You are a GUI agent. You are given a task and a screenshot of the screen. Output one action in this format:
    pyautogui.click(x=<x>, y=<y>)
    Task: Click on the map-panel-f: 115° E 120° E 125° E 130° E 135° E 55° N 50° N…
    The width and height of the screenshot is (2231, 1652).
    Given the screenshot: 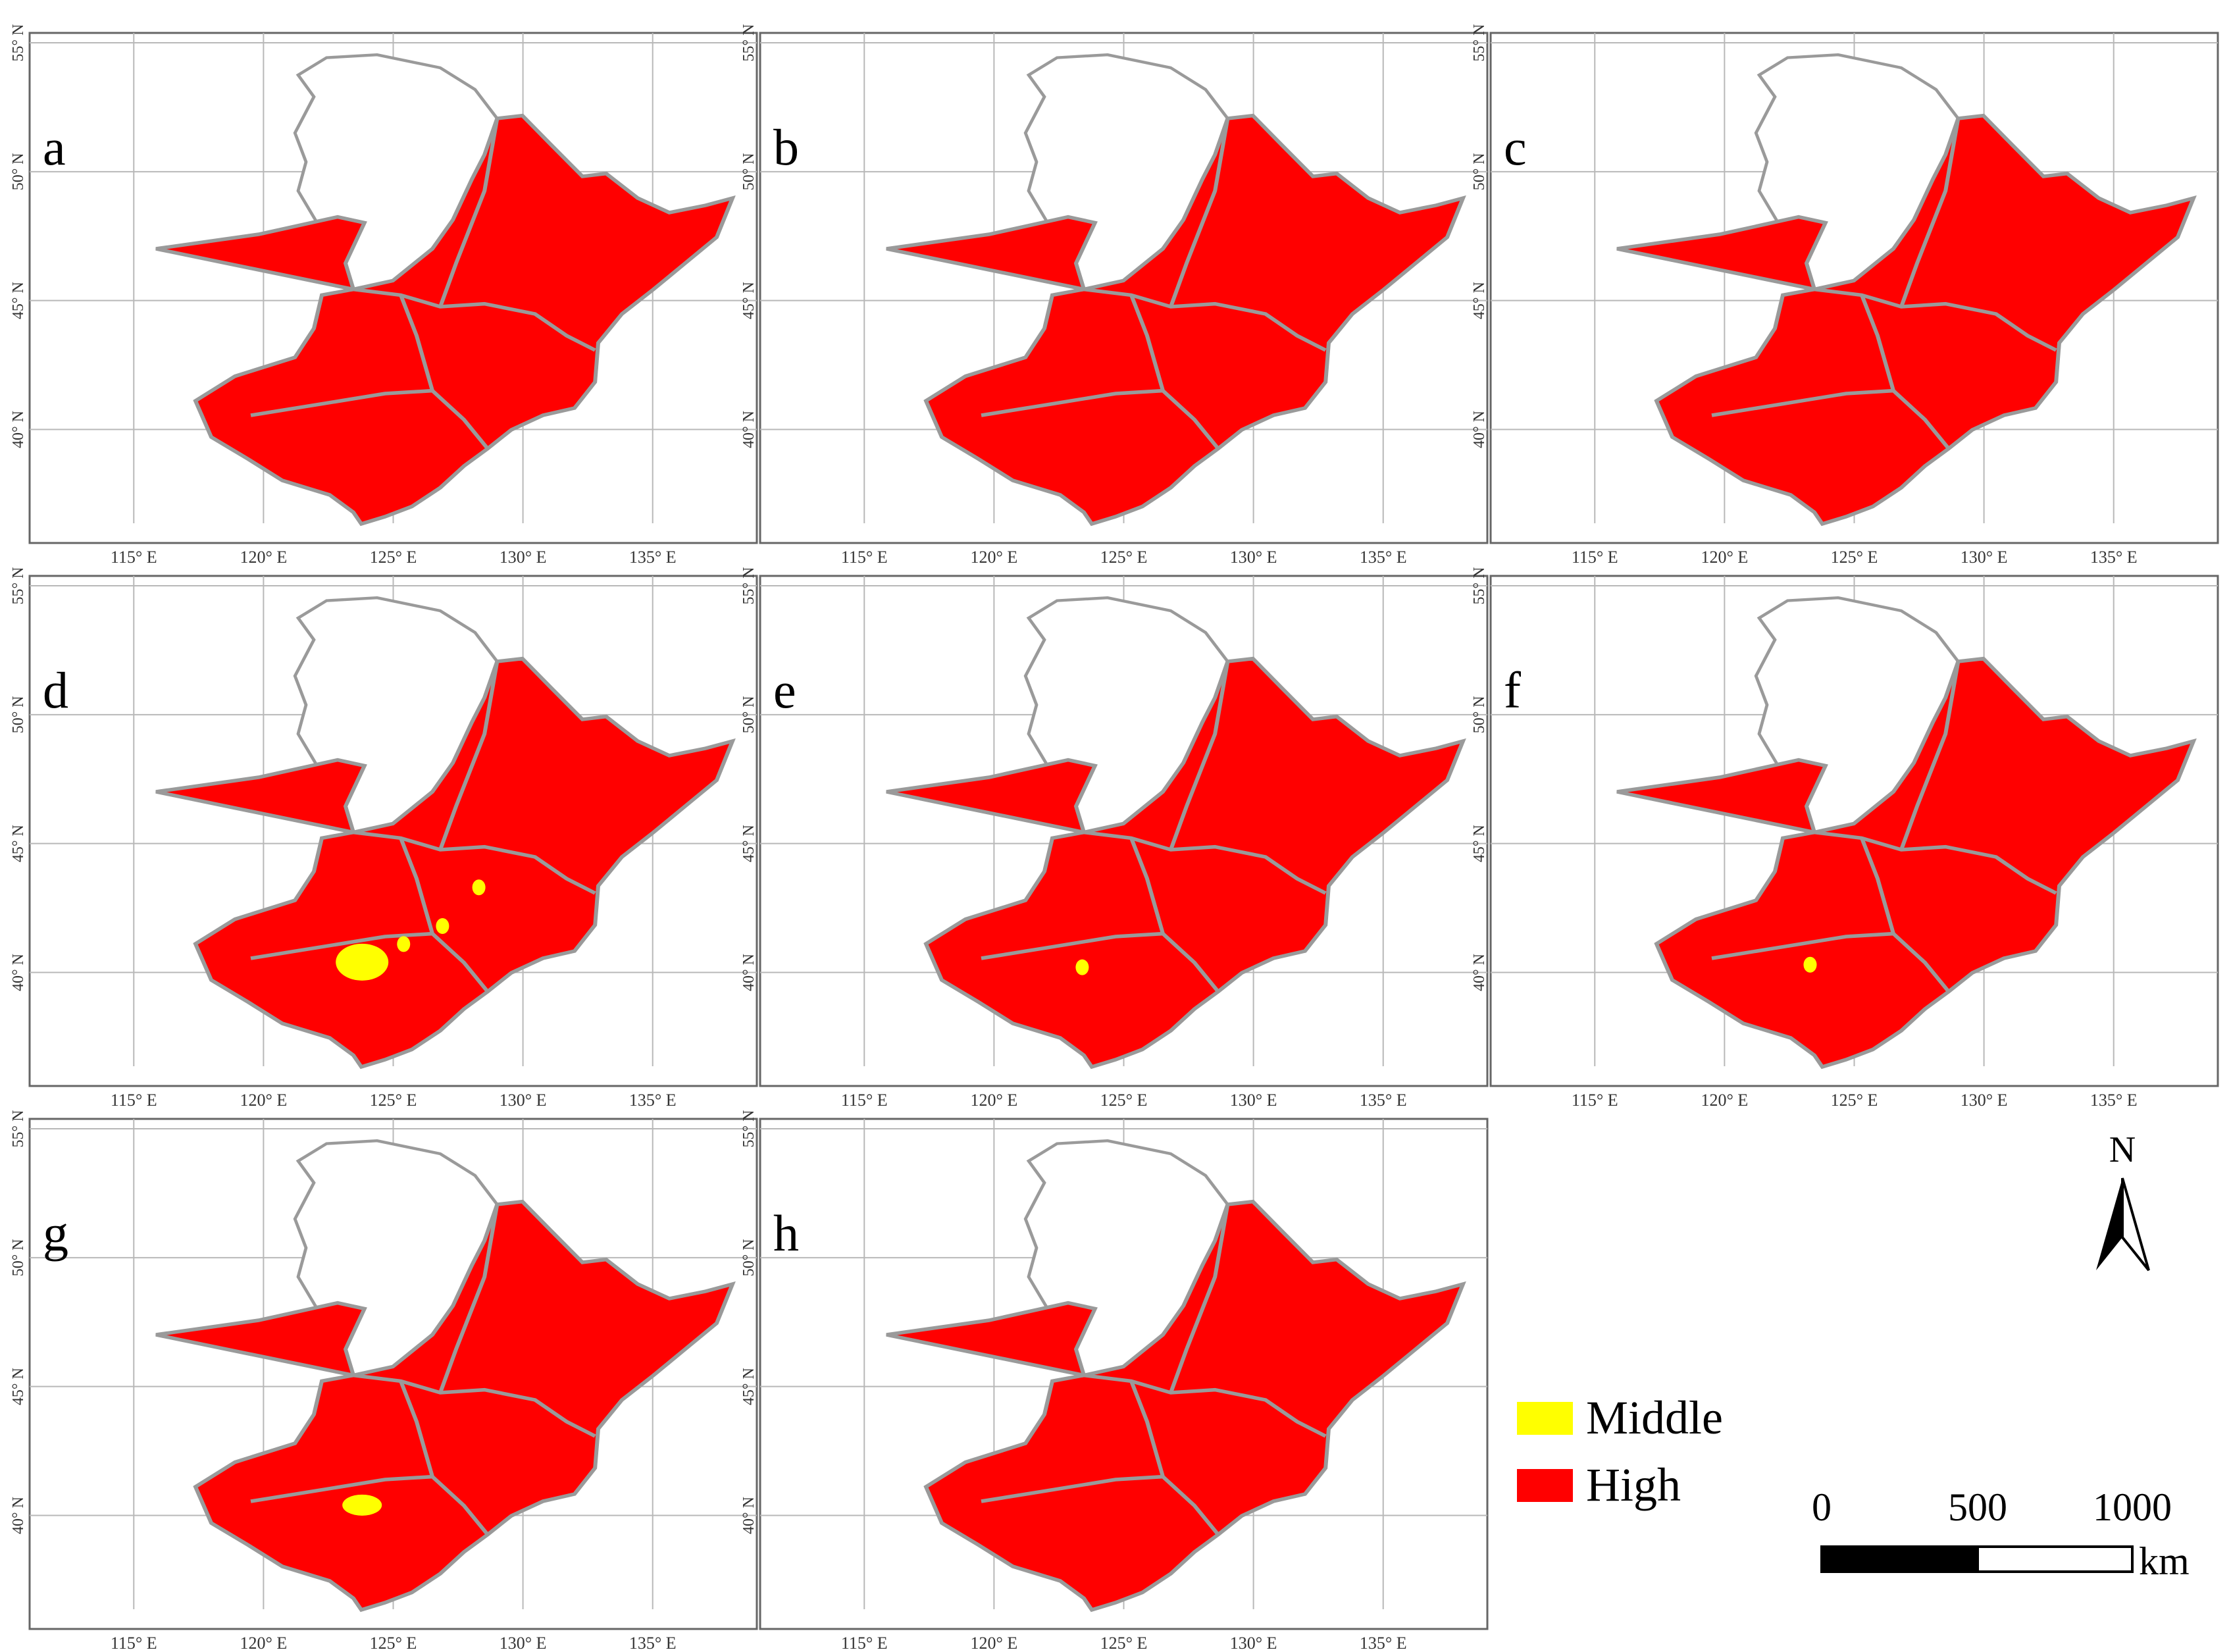 What is the action you would take?
    pyautogui.click(x=1845, y=838)
    